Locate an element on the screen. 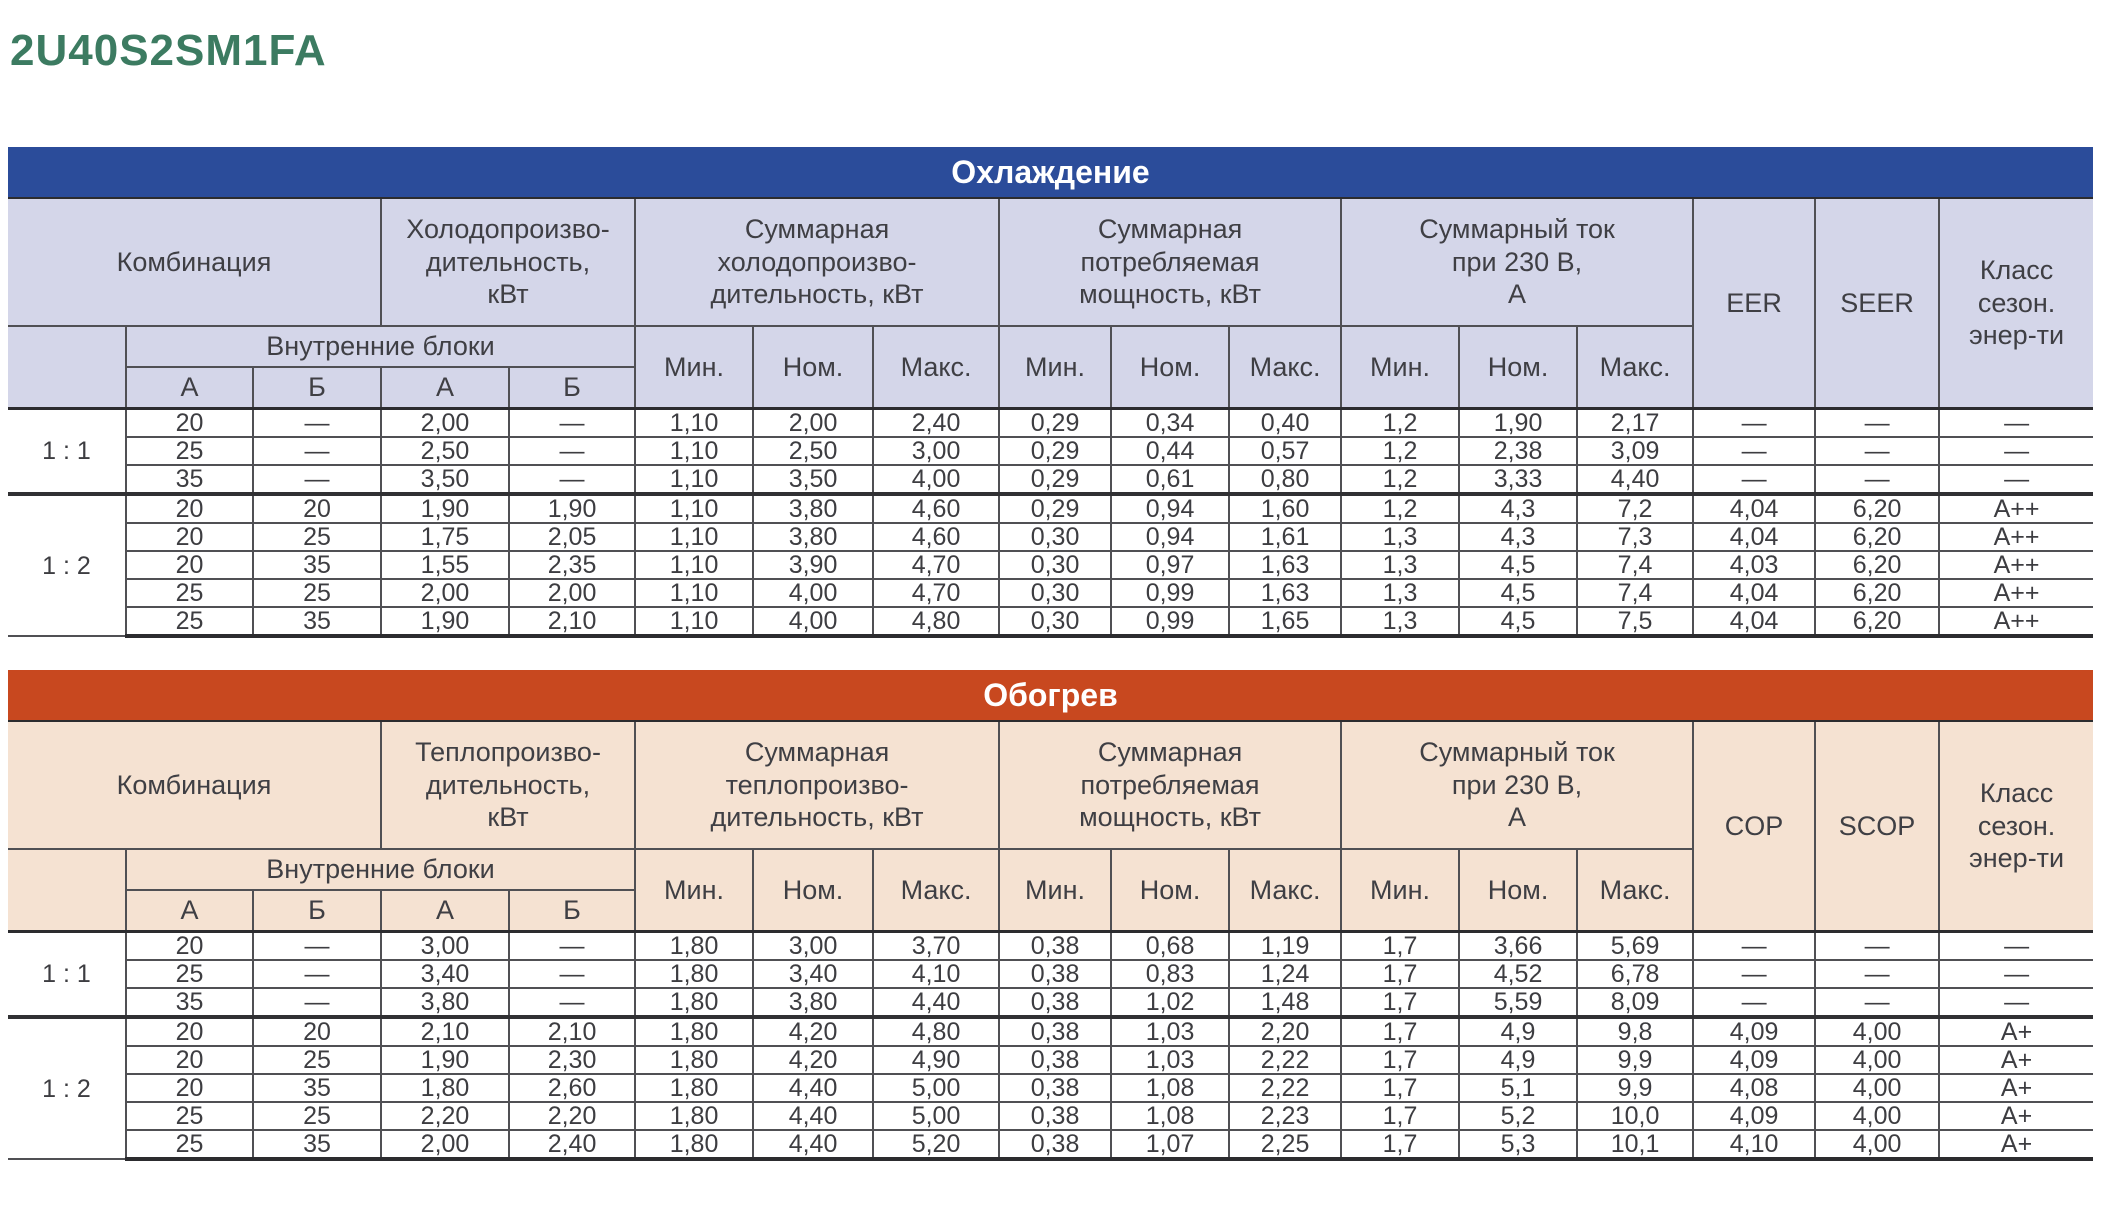 This screenshot has height=1210, width=2104. cell: 0,29 is located at coordinates (1055, 508).